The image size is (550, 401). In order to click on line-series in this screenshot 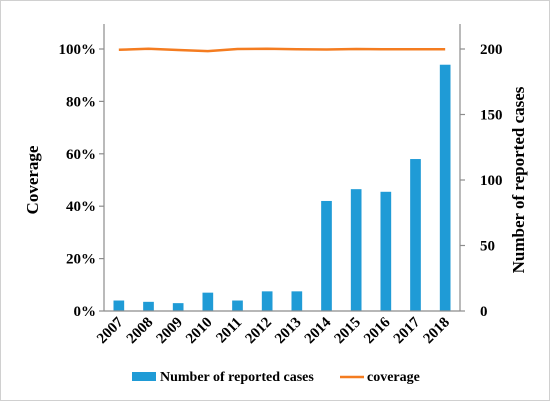, I will do `click(282, 50)`.